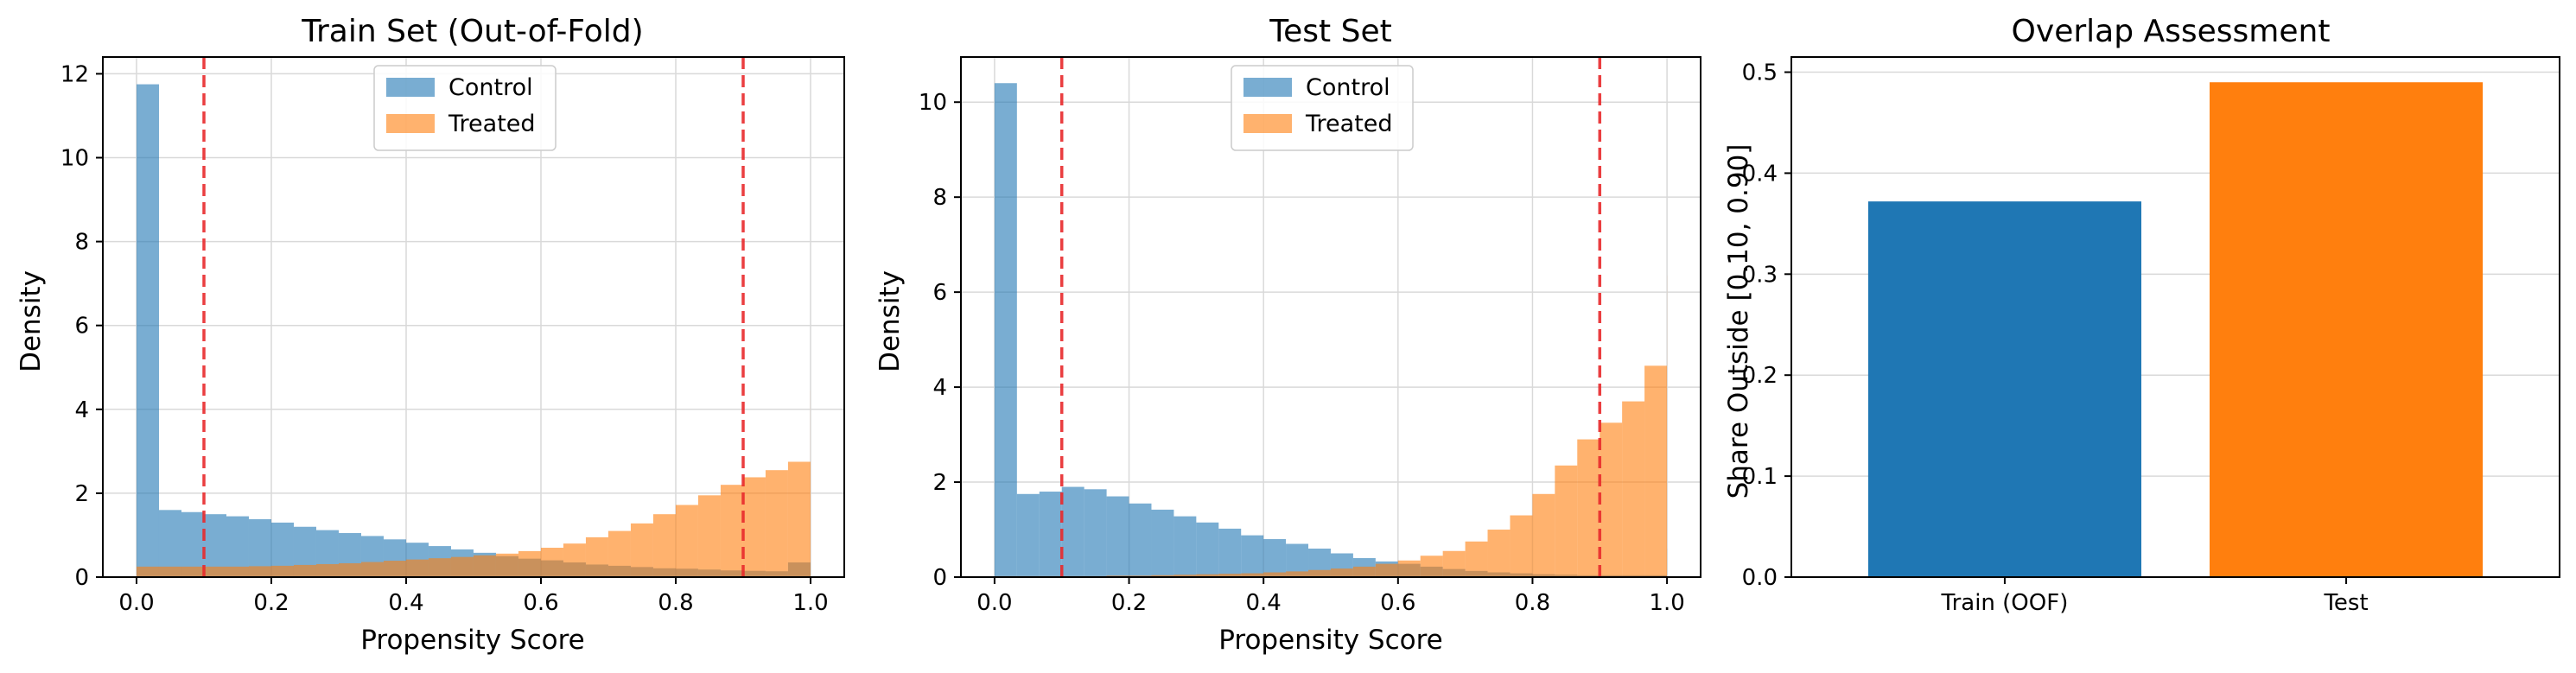 This screenshot has width=2576, height=673. What do you see at coordinates (1330, 641) in the screenshot?
I see `panel-test-xlabel: Propensity Score` at bounding box center [1330, 641].